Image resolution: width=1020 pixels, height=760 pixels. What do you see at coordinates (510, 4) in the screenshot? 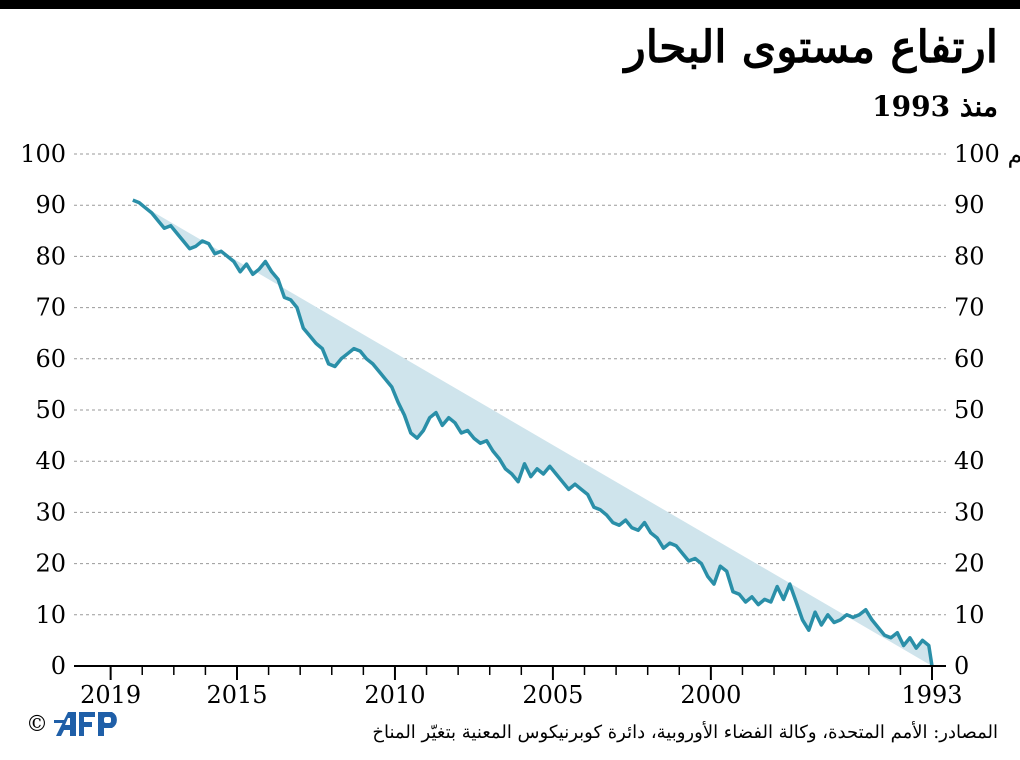
I see `top-rule` at bounding box center [510, 4].